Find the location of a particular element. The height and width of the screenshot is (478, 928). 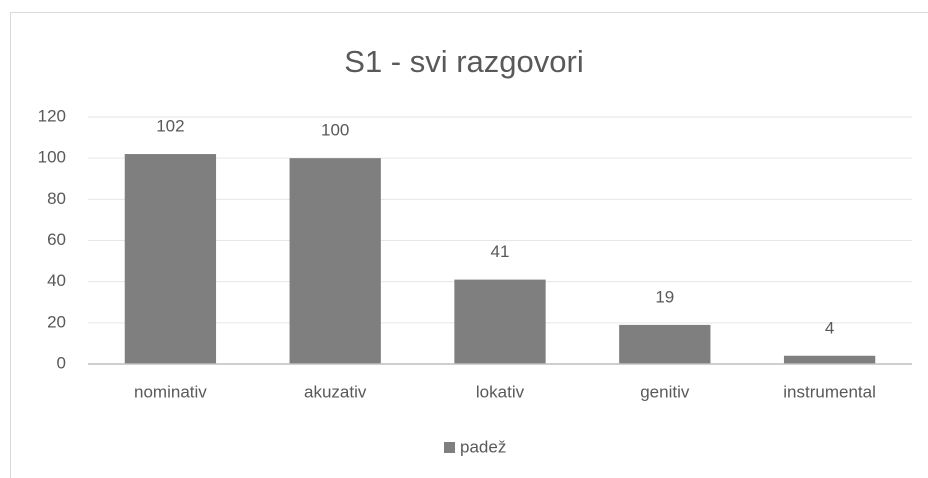

data-label: 41 is located at coordinates (500, 251).